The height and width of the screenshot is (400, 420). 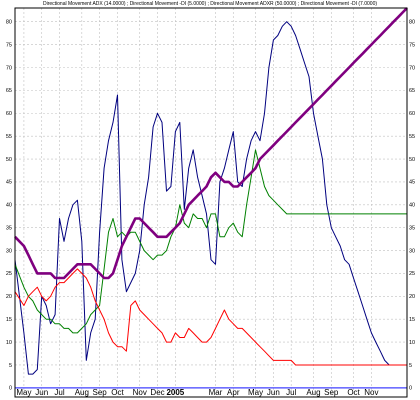 I want to click on y-tick-label-right: 10, so click(x=412, y=343).